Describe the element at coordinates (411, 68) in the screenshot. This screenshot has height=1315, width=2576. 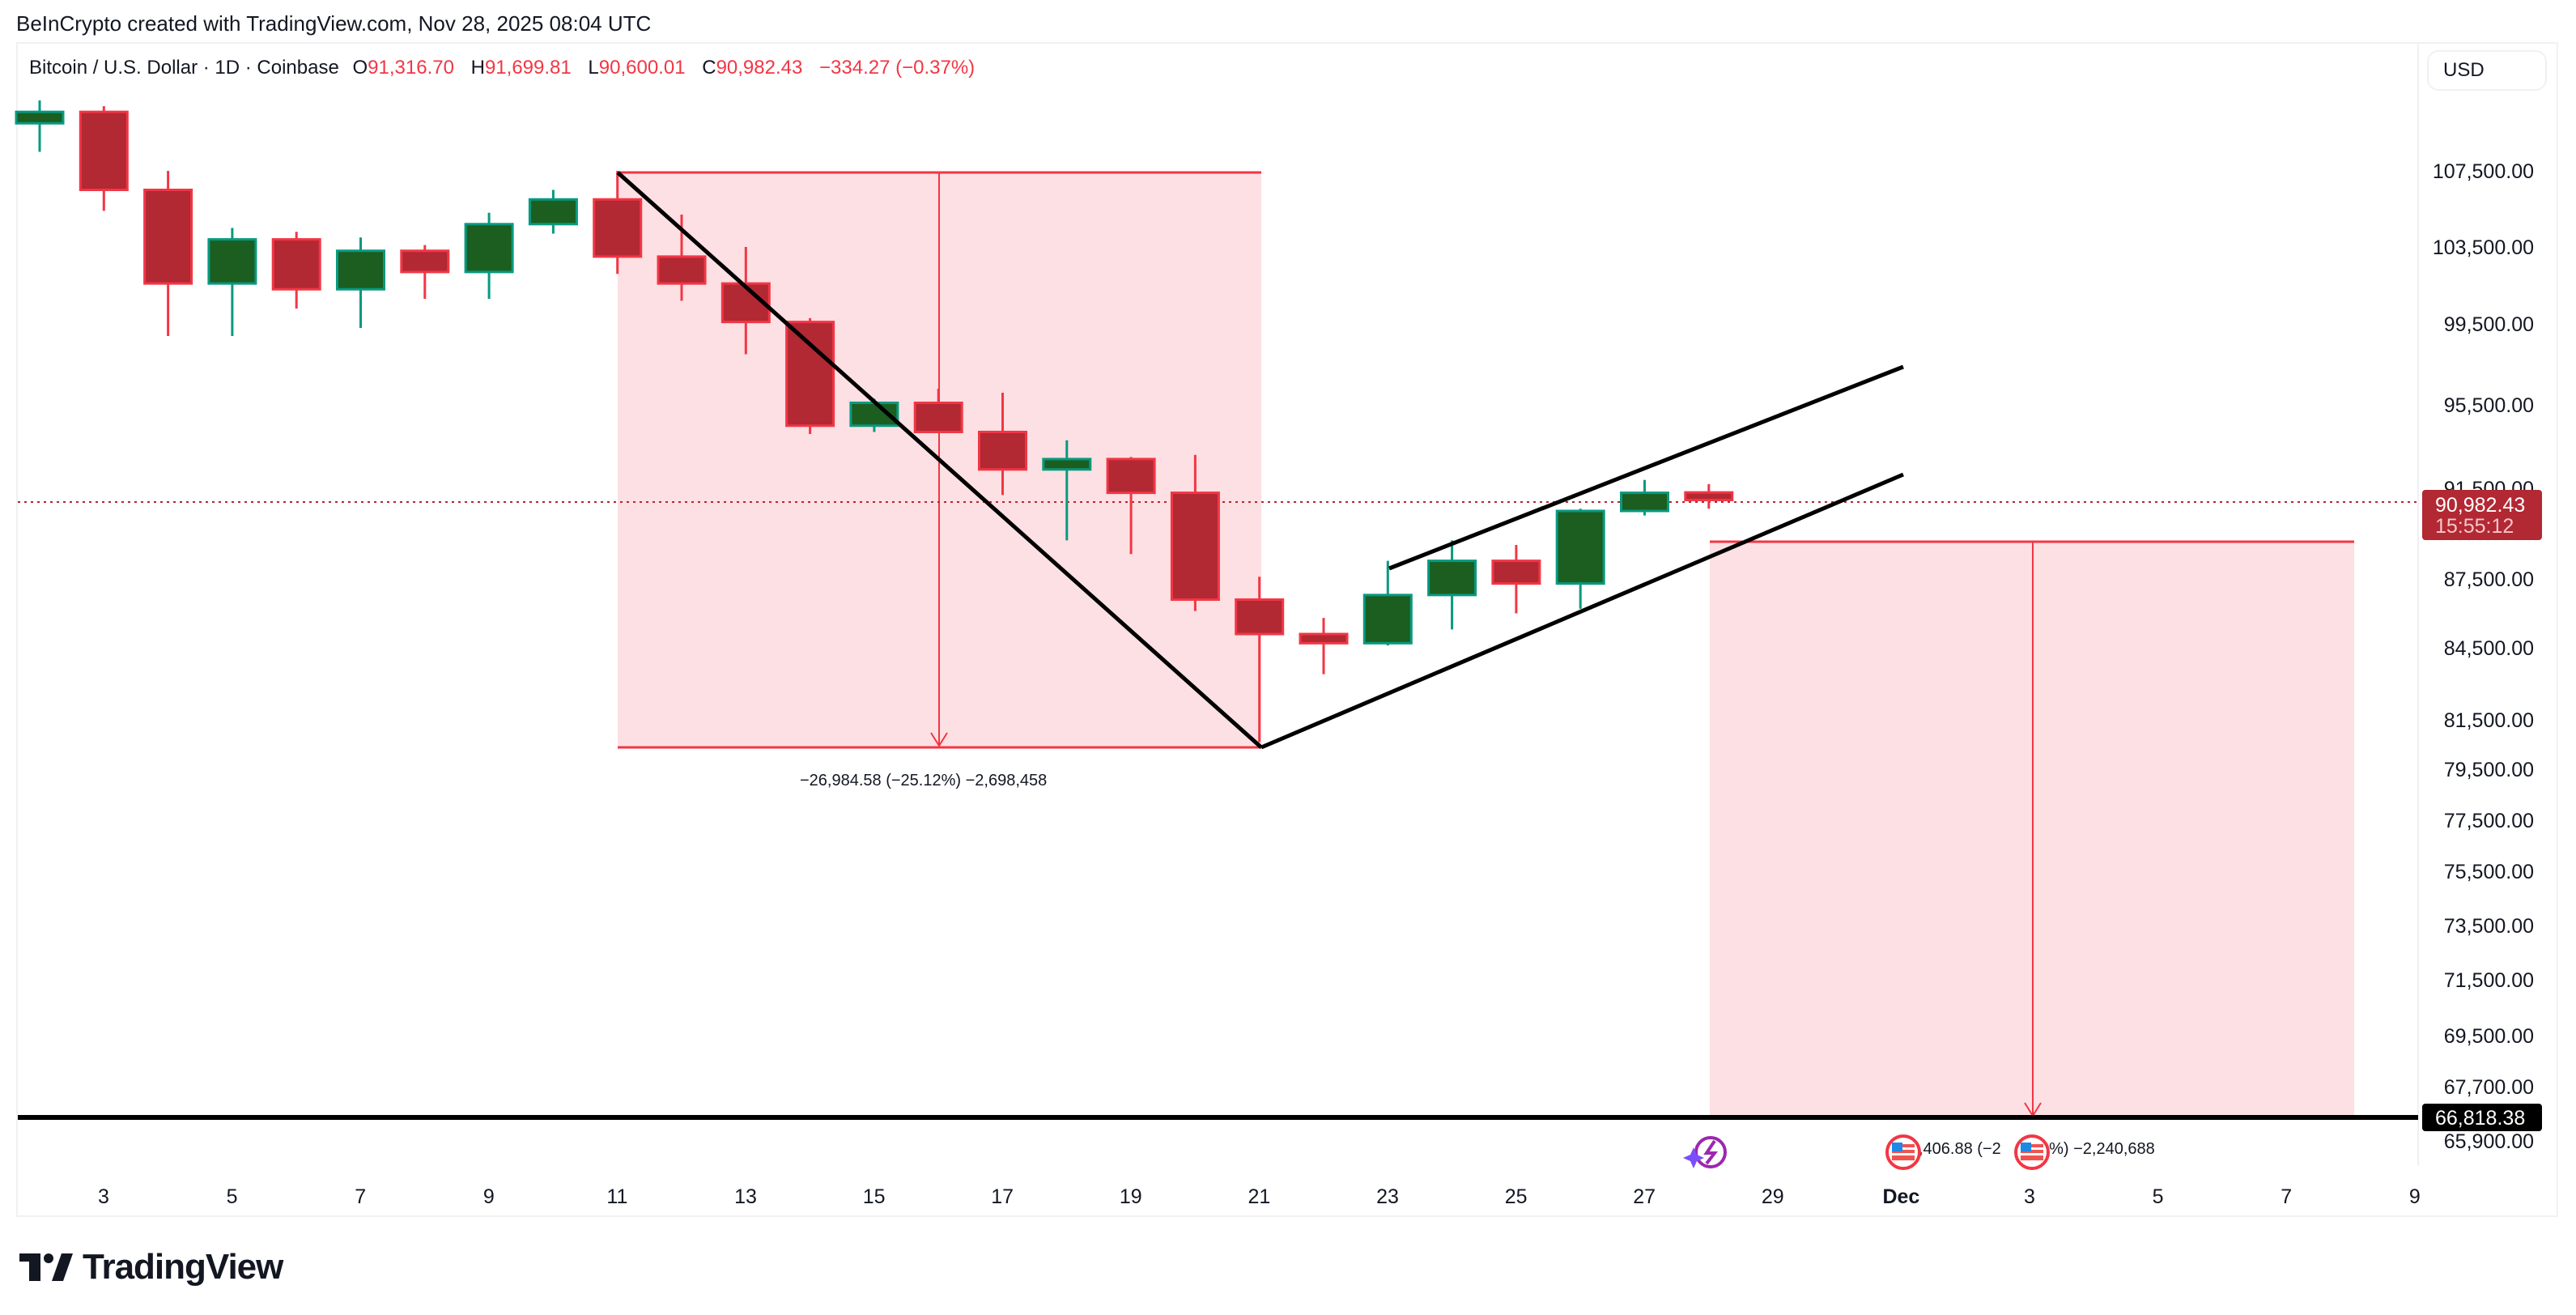
I see `open-value: 91,316.70` at that location.